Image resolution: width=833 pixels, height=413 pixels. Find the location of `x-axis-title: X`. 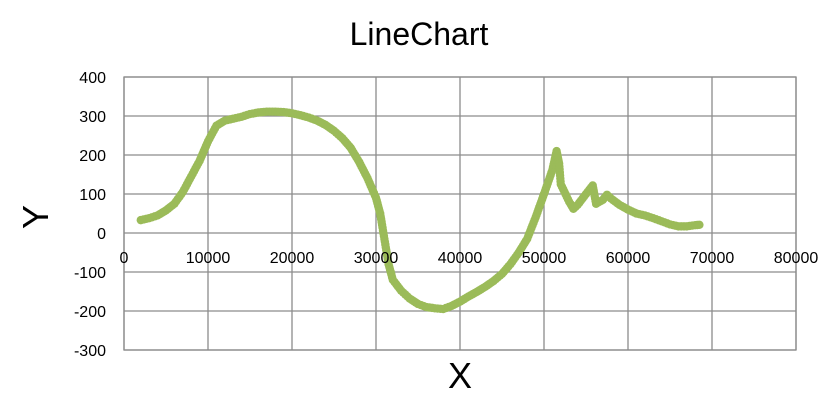

x-axis-title: X is located at coordinates (460, 375).